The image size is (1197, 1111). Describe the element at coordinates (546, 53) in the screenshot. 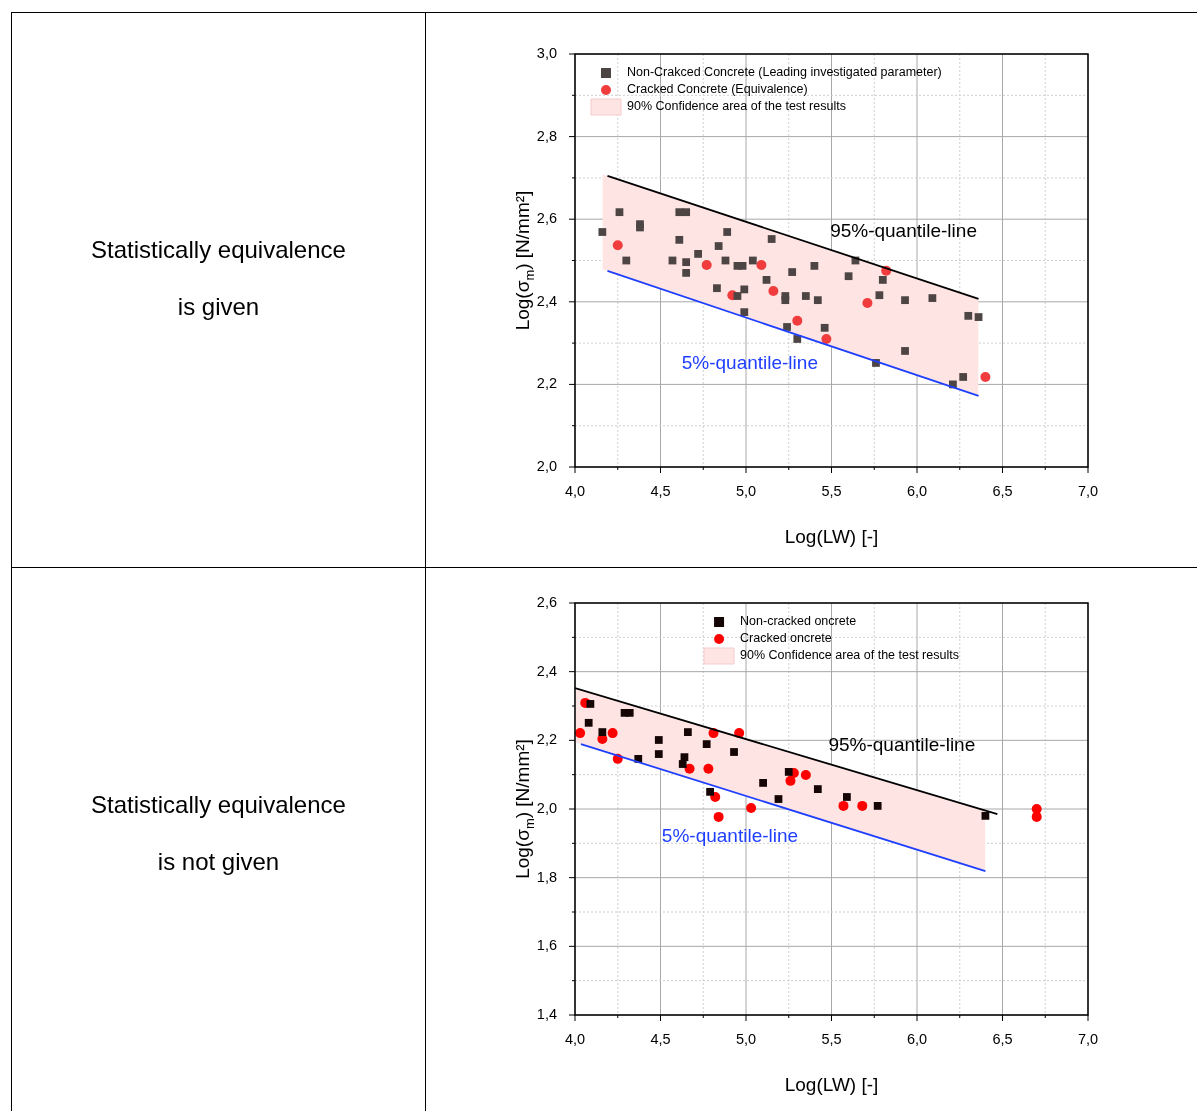

I see `y-tick-label: 3,0` at that location.